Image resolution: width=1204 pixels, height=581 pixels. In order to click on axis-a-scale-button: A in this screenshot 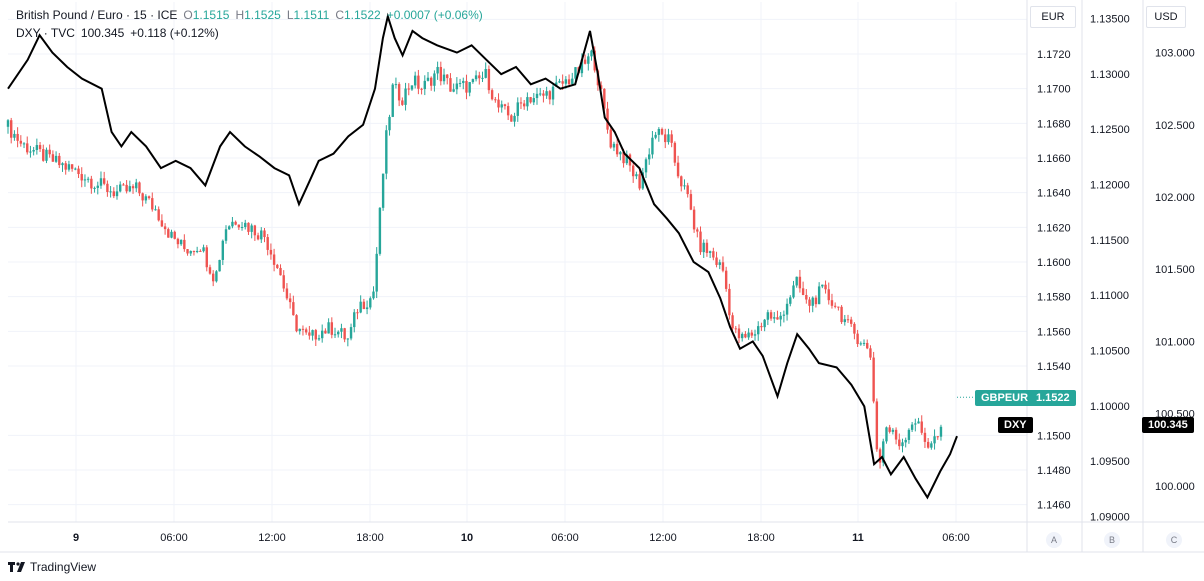, I will do `click(1054, 540)`.